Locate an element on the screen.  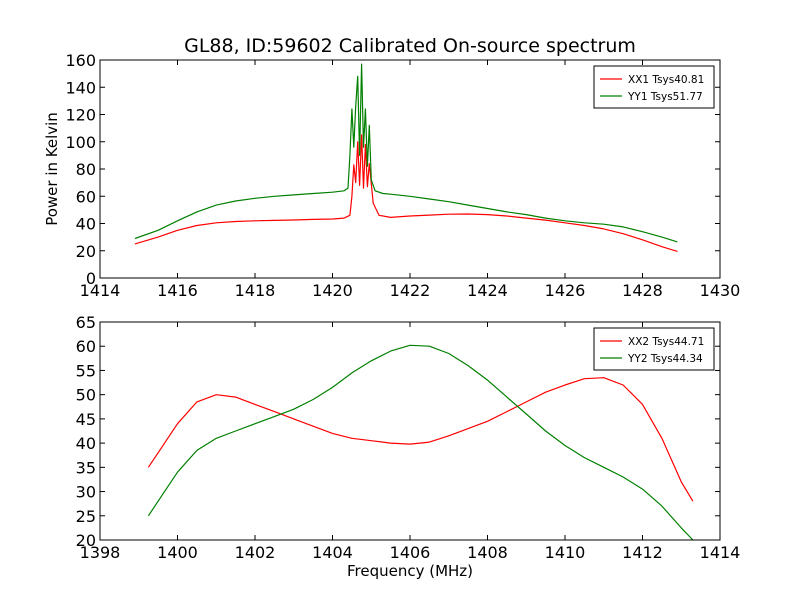
y-tick-label: 30 is located at coordinates (86, 492).